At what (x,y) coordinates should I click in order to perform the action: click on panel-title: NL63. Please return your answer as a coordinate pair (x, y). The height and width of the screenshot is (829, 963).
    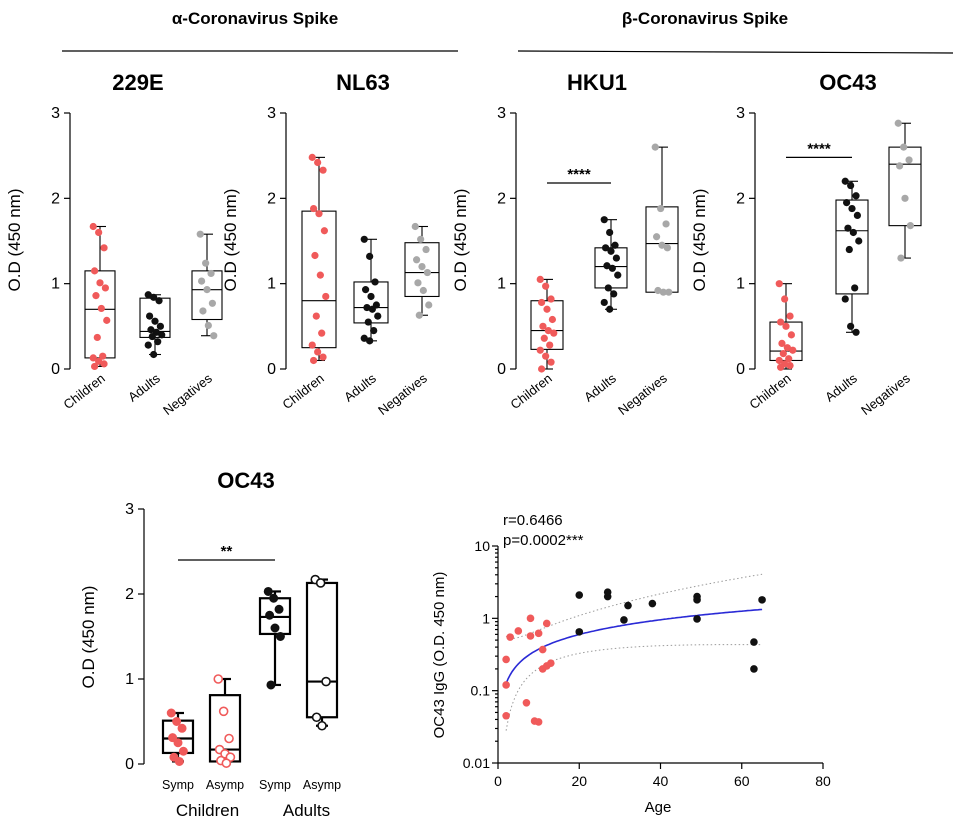
    Looking at the image, I should click on (363, 82).